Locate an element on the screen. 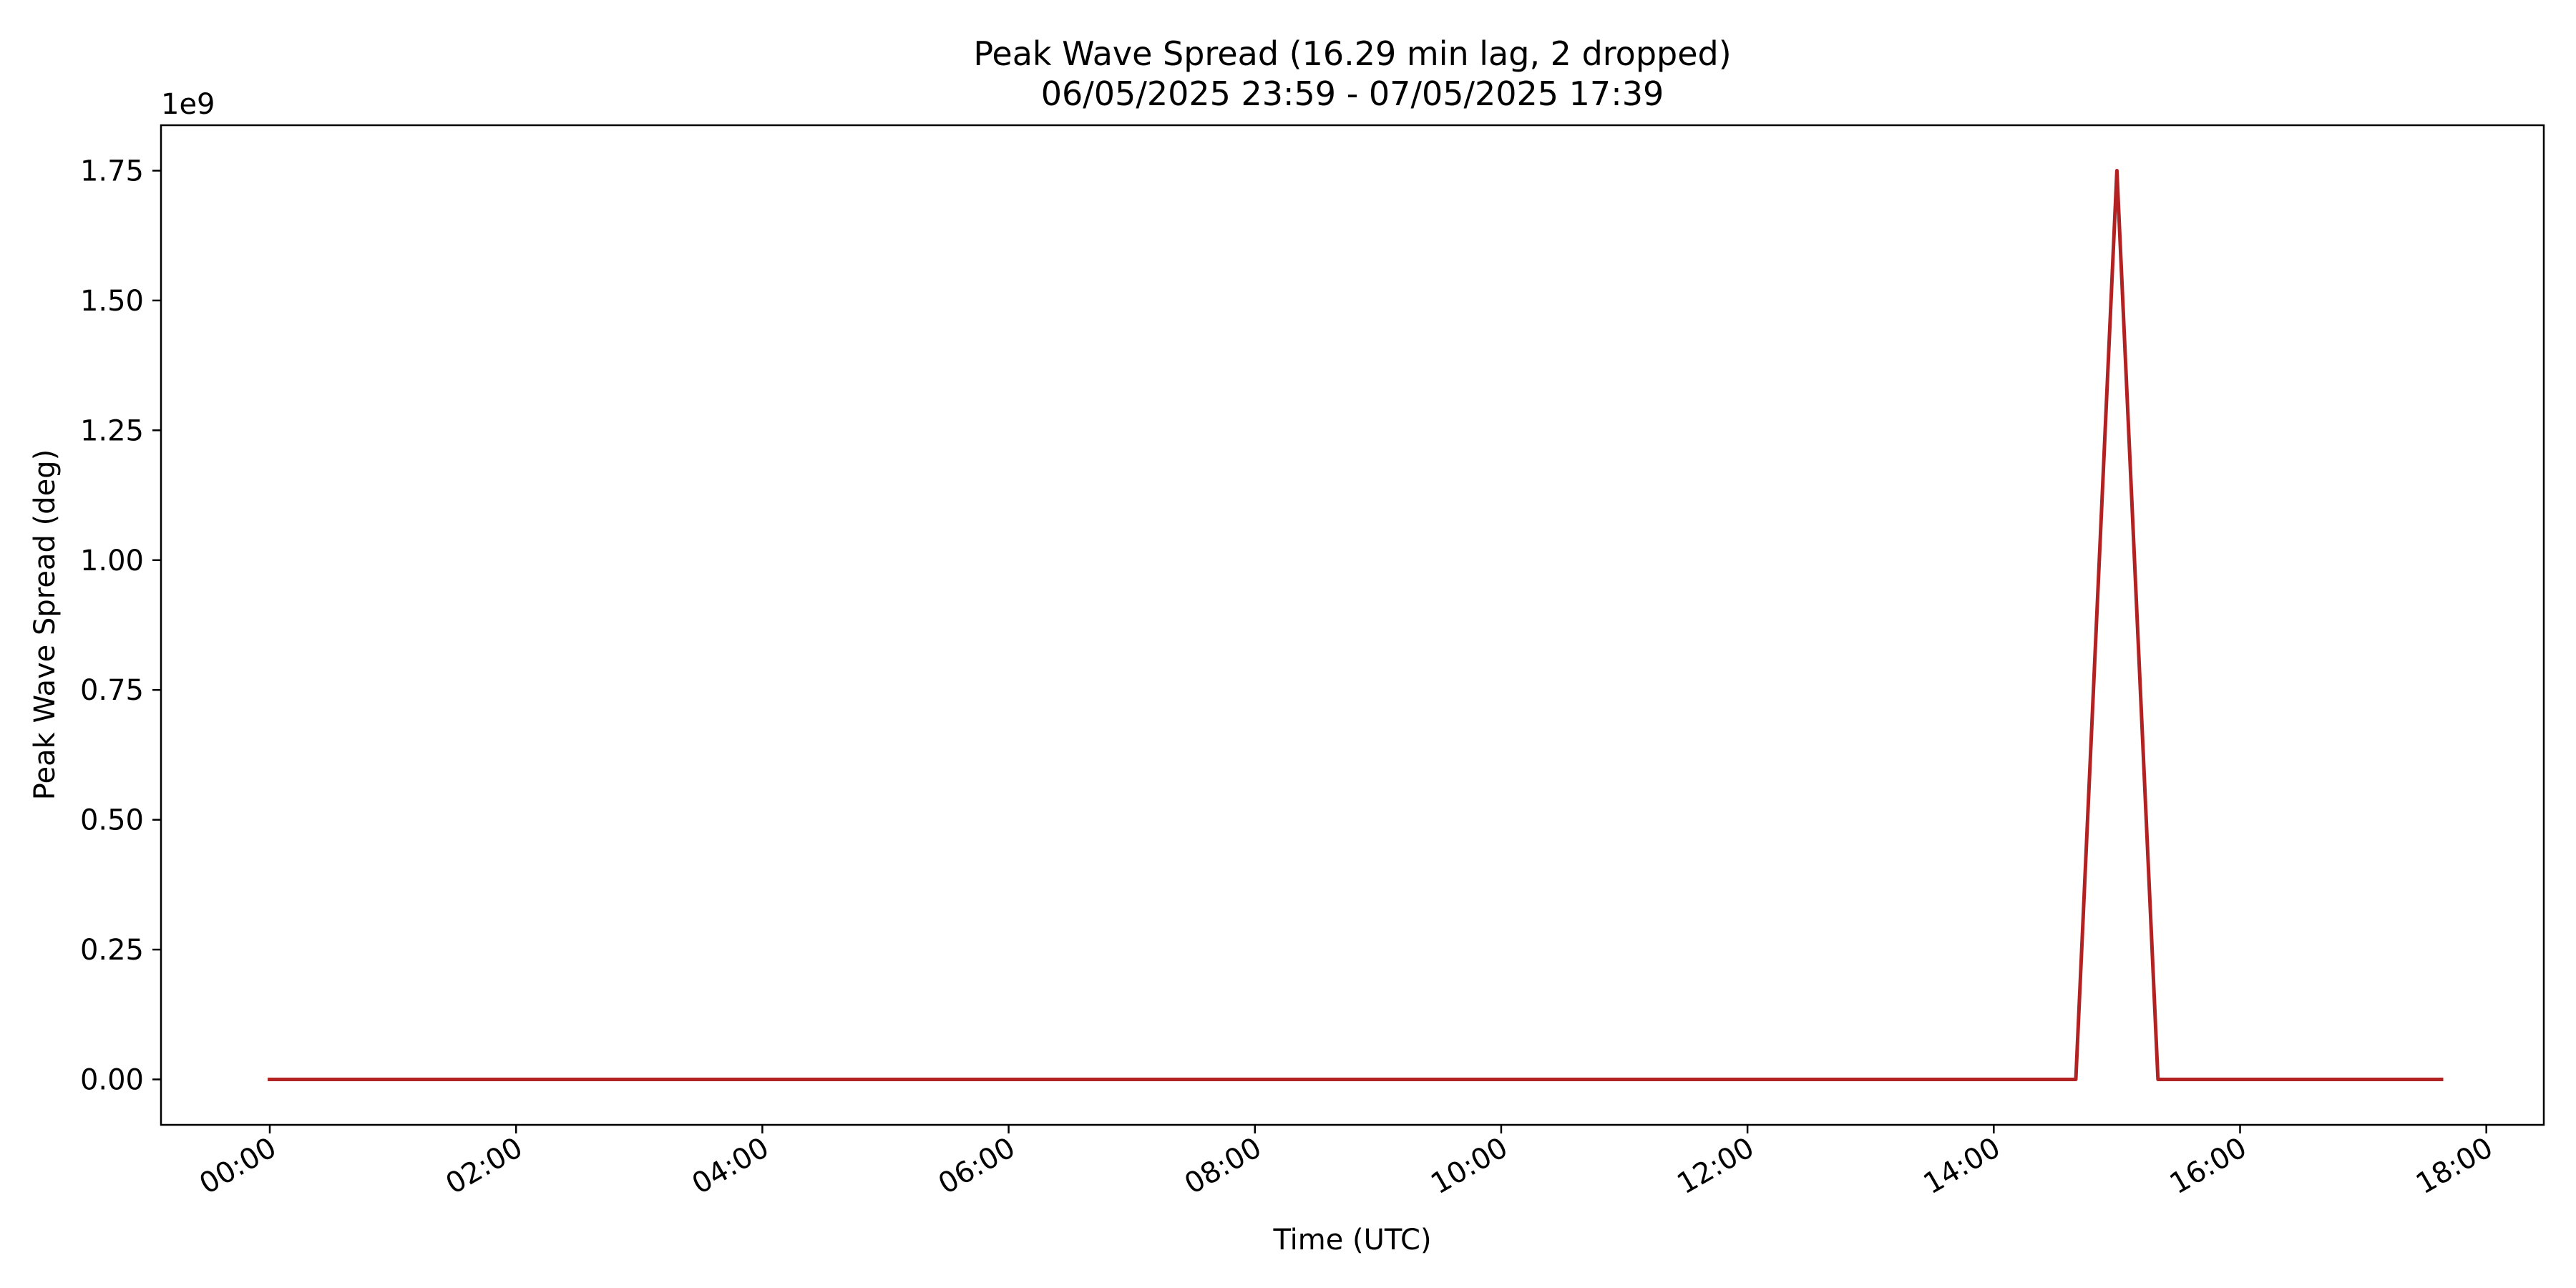 Image resolution: width=2576 pixels, height=1288 pixels. y-offset-label: 1e9 is located at coordinates (188, 104).